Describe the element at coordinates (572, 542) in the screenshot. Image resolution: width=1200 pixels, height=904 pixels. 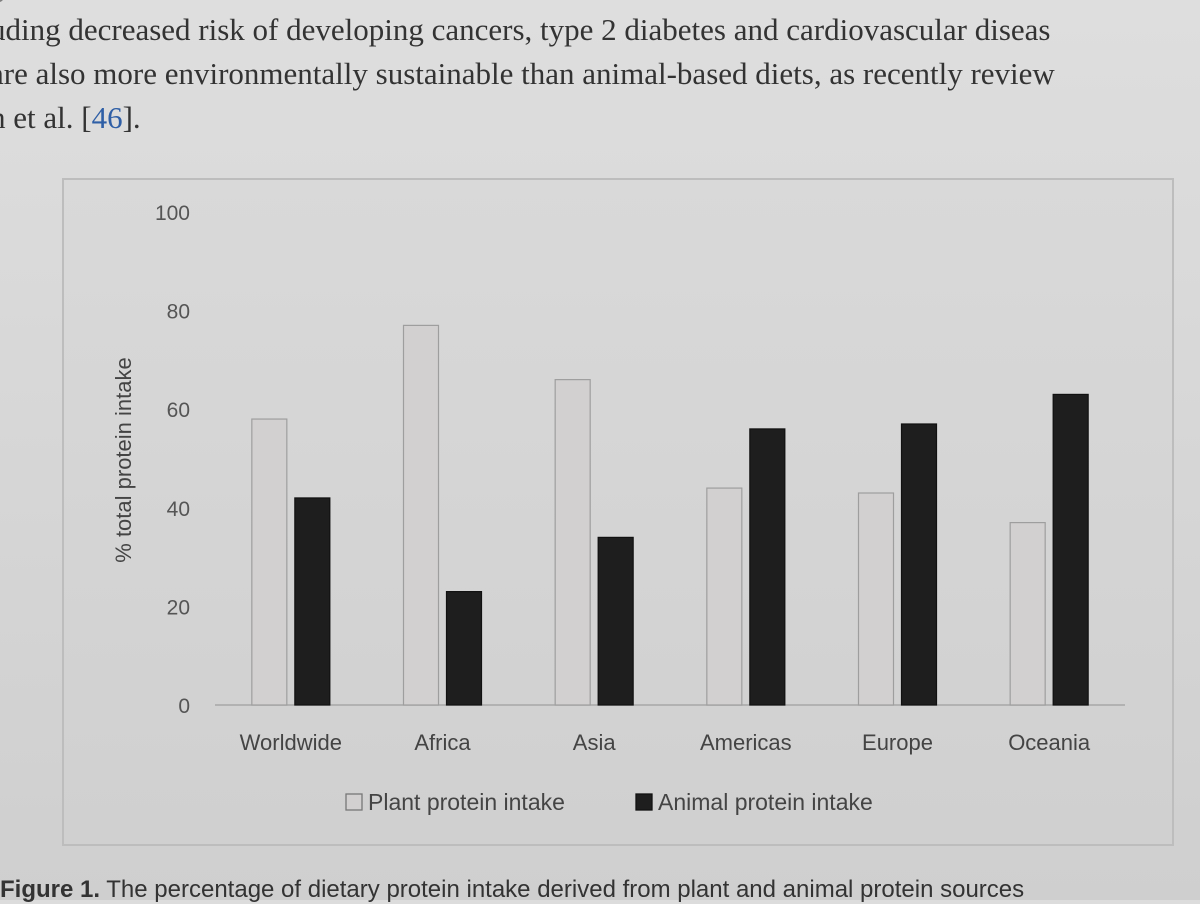
I see `plant-bar-asia` at that location.